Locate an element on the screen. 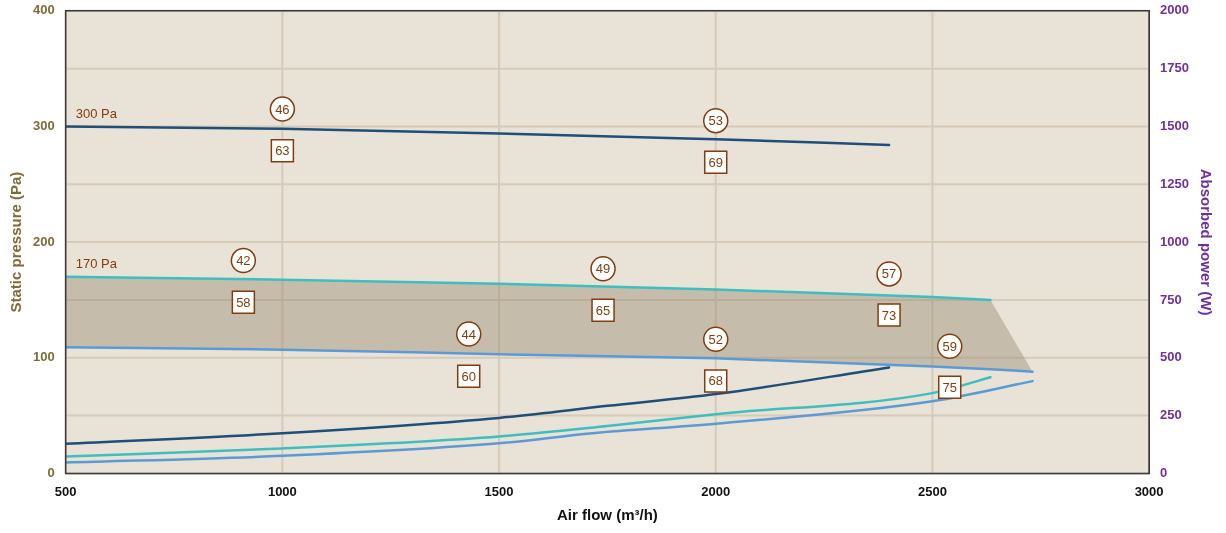 This screenshot has width=1226, height=533. y2-tick-label: 250 is located at coordinates (1171, 415).